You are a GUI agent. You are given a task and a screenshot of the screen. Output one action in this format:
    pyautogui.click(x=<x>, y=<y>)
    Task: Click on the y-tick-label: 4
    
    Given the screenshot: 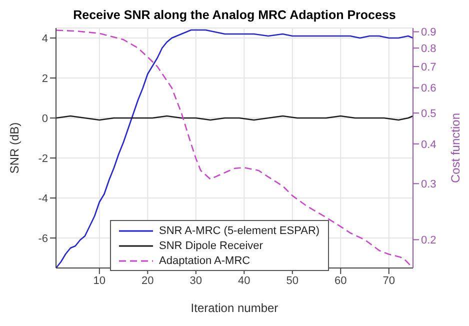 What is the action you would take?
    pyautogui.click(x=45, y=38)
    